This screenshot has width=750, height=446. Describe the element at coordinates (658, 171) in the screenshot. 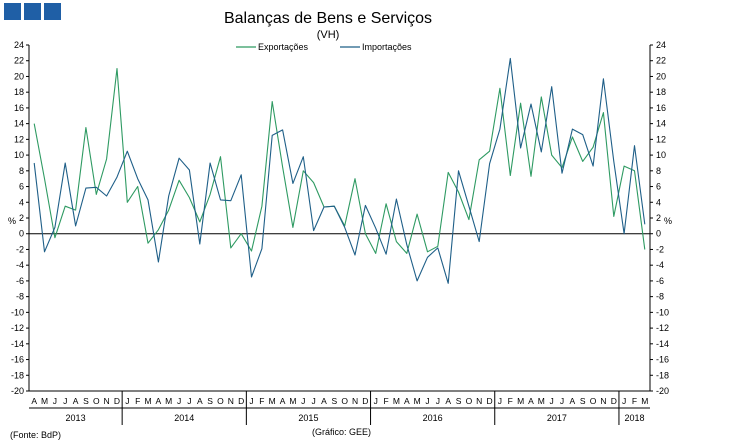

I see `y-tick-label: 8` at that location.